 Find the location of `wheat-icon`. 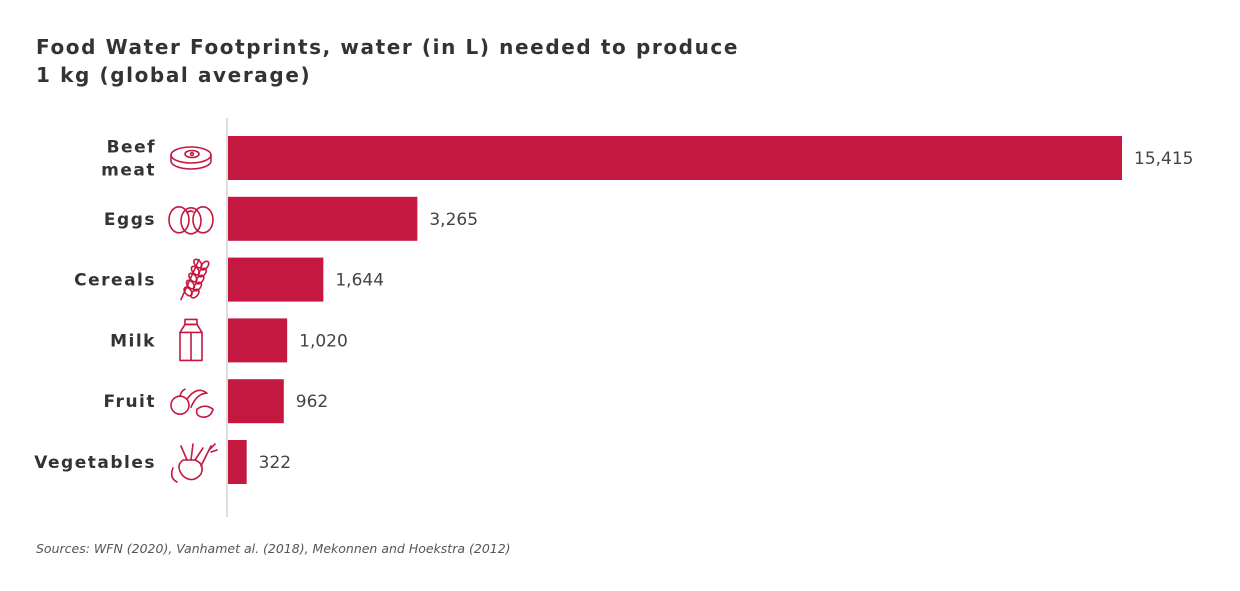

wheat-icon is located at coordinates (195, 279).